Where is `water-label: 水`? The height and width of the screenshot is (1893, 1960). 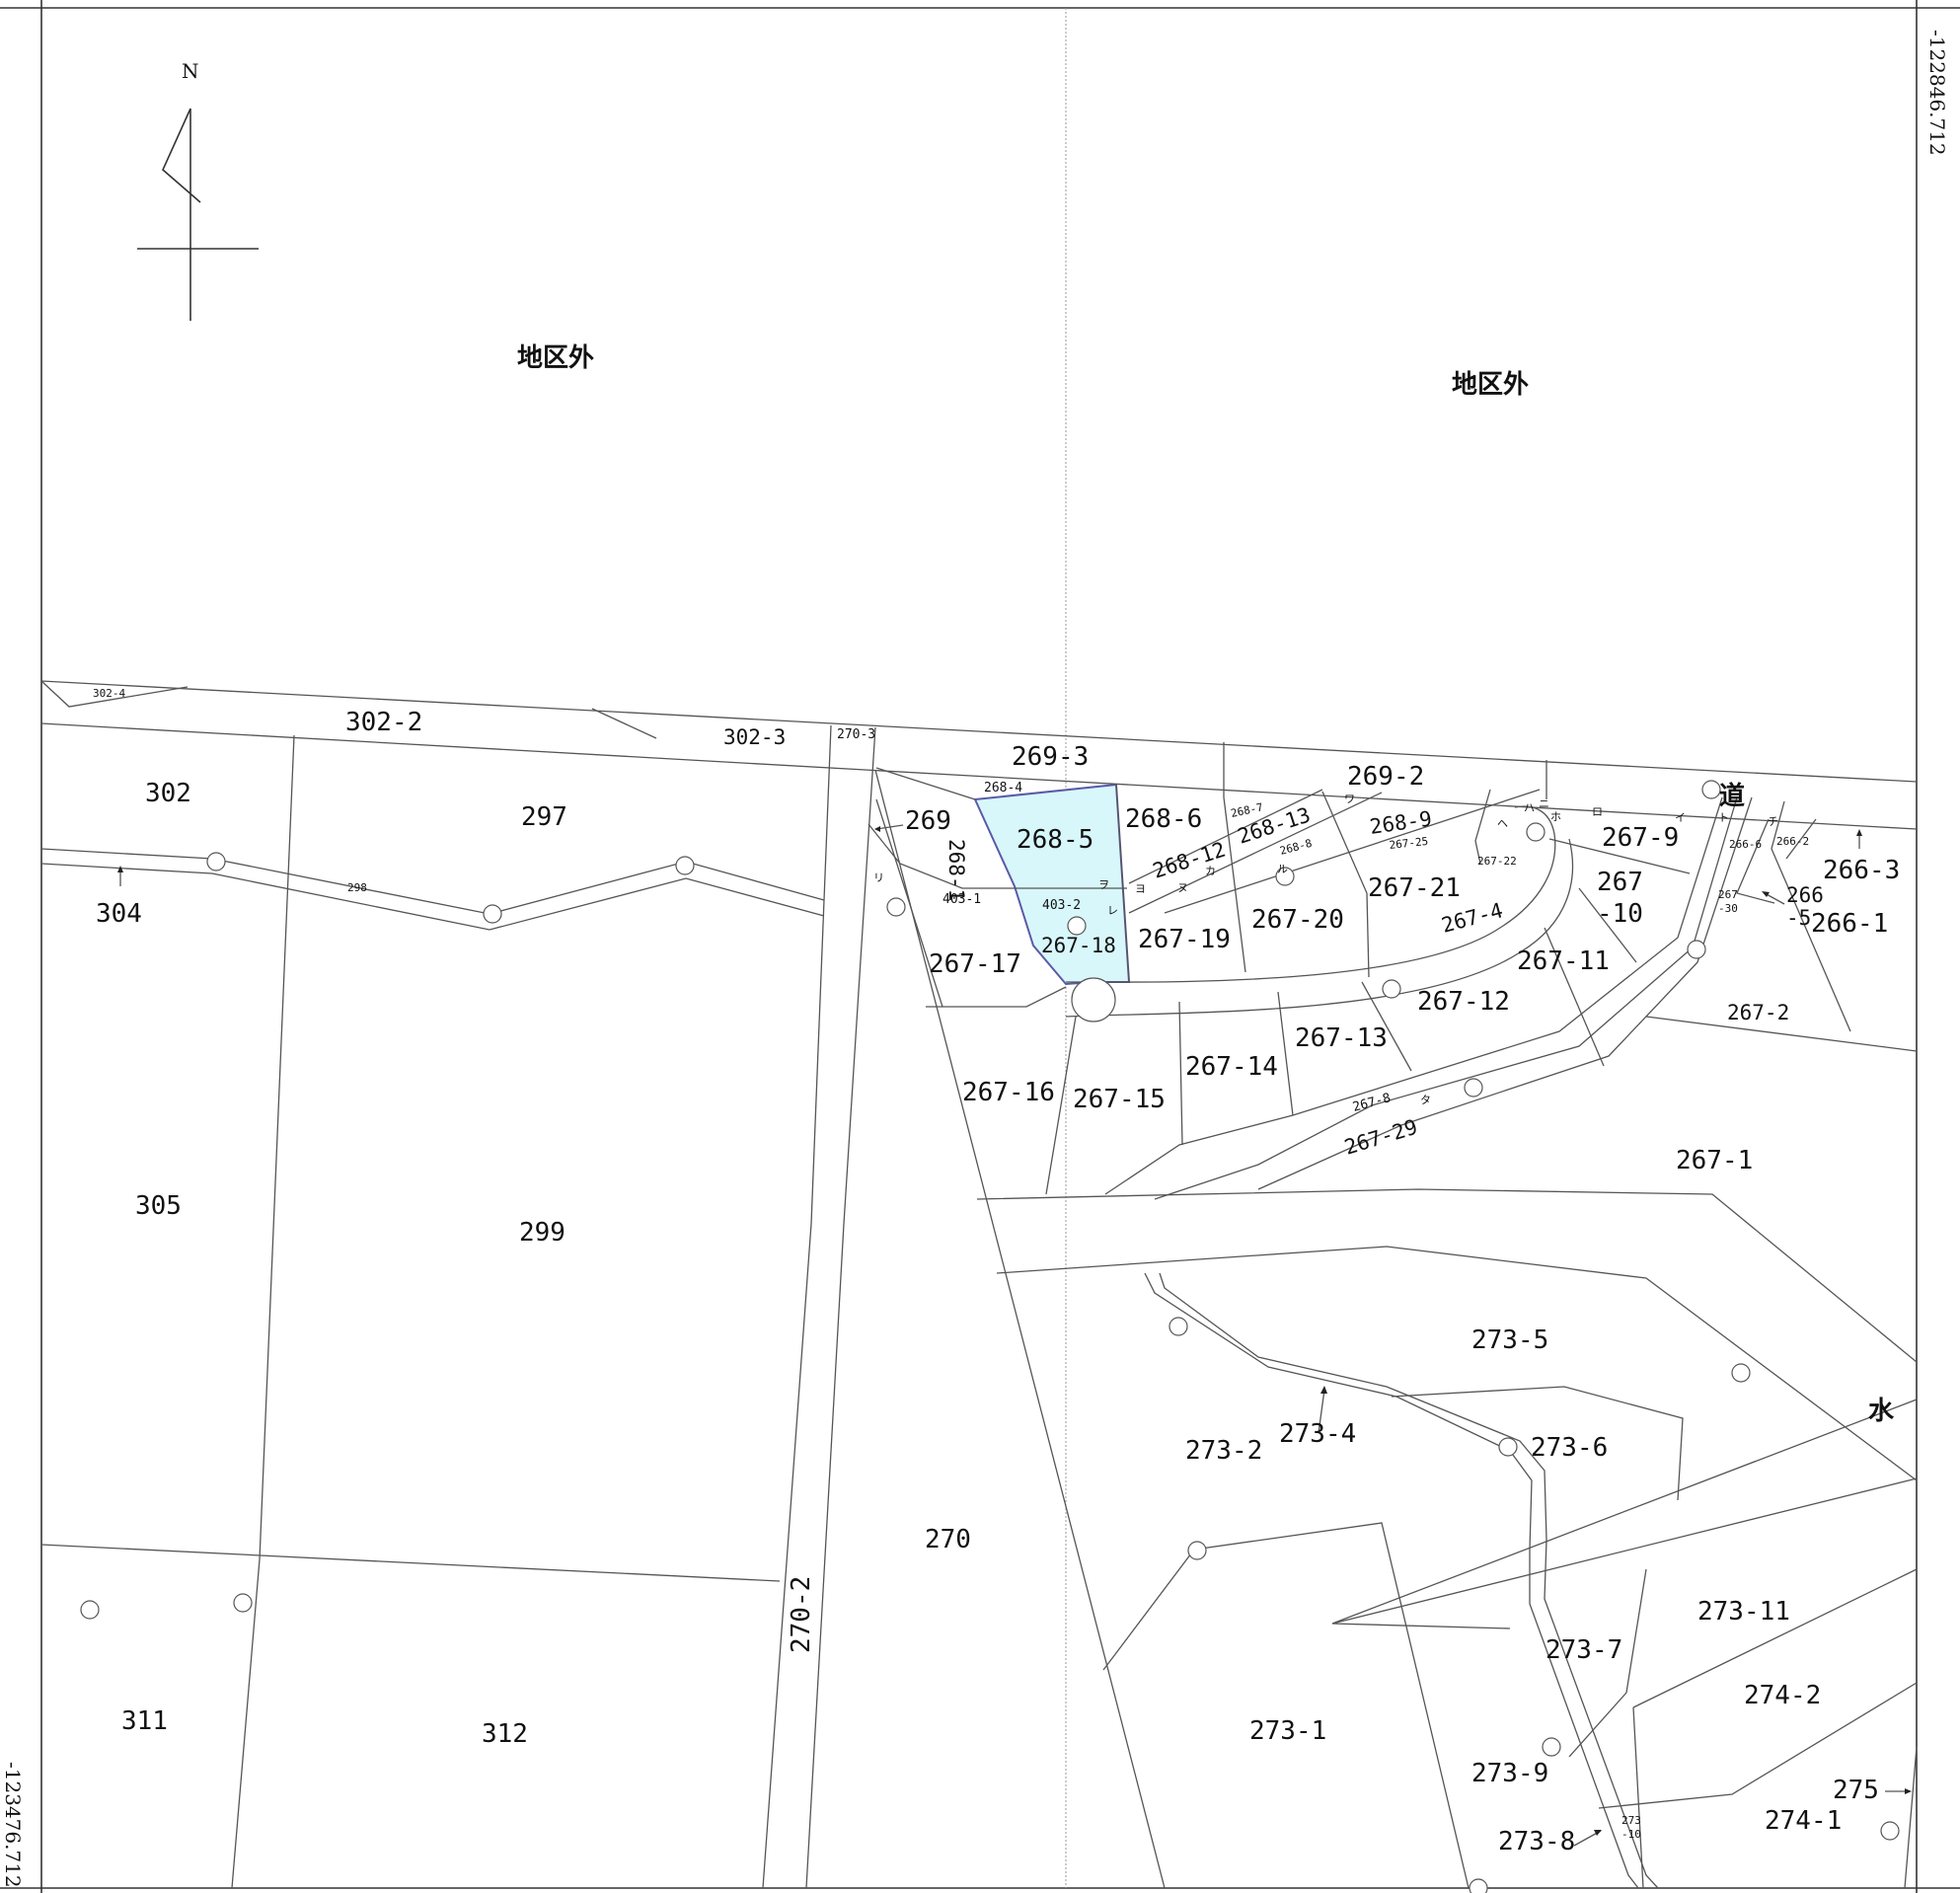
water-label: 水 is located at coordinates (1881, 1411).